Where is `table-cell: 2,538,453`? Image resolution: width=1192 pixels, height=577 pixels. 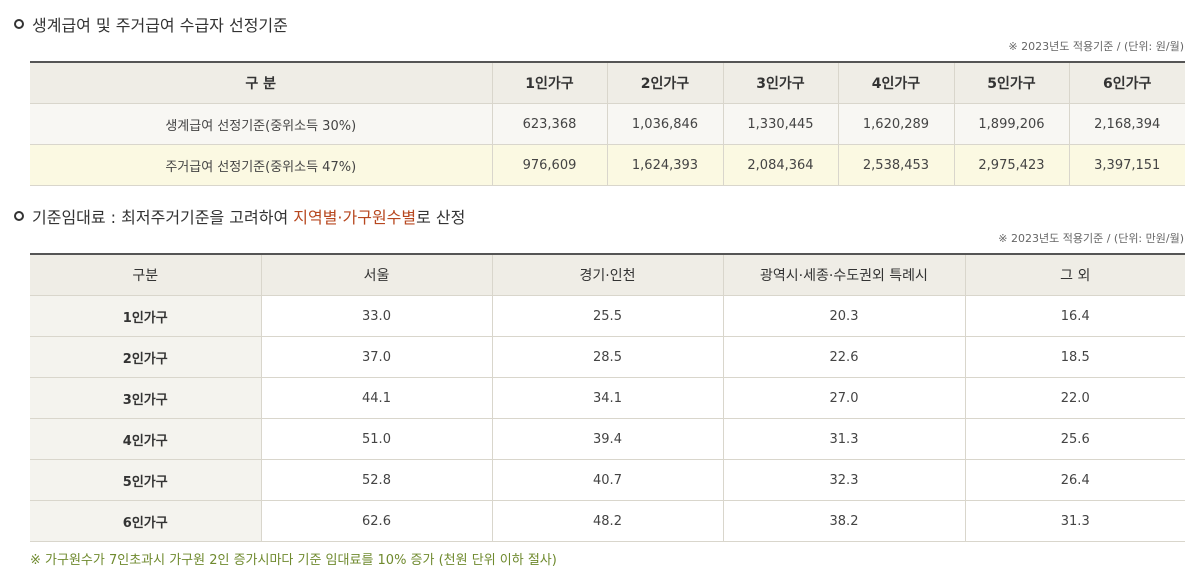
table-cell: 2,538,453 is located at coordinates (895, 165).